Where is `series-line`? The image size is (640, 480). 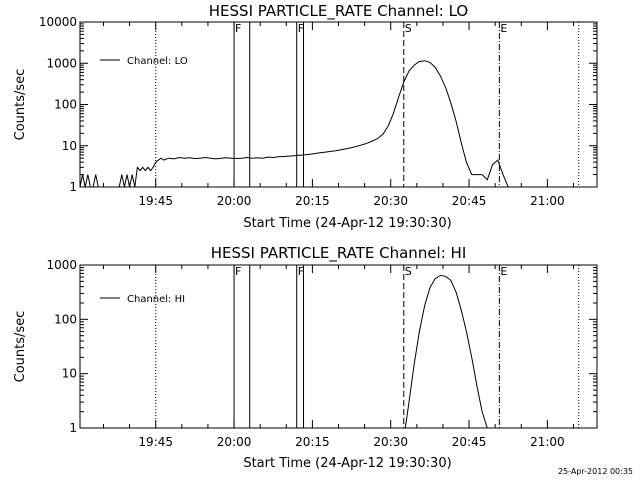
series-line is located at coordinates (446, 351).